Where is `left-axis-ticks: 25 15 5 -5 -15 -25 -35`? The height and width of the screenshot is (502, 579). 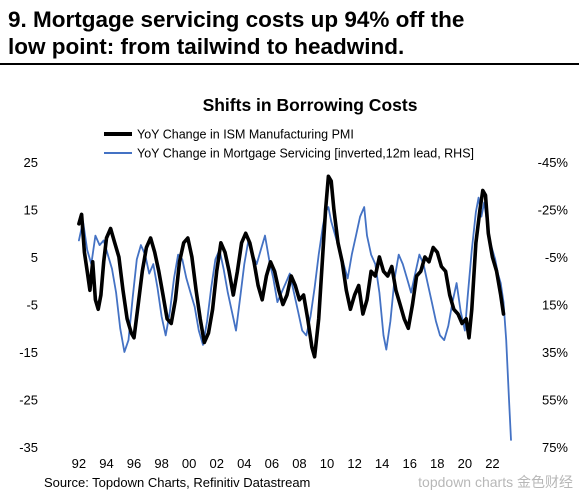 left-axis-ticks: 25 15 5 -5 -15 -25 -35 is located at coordinates (28, 305).